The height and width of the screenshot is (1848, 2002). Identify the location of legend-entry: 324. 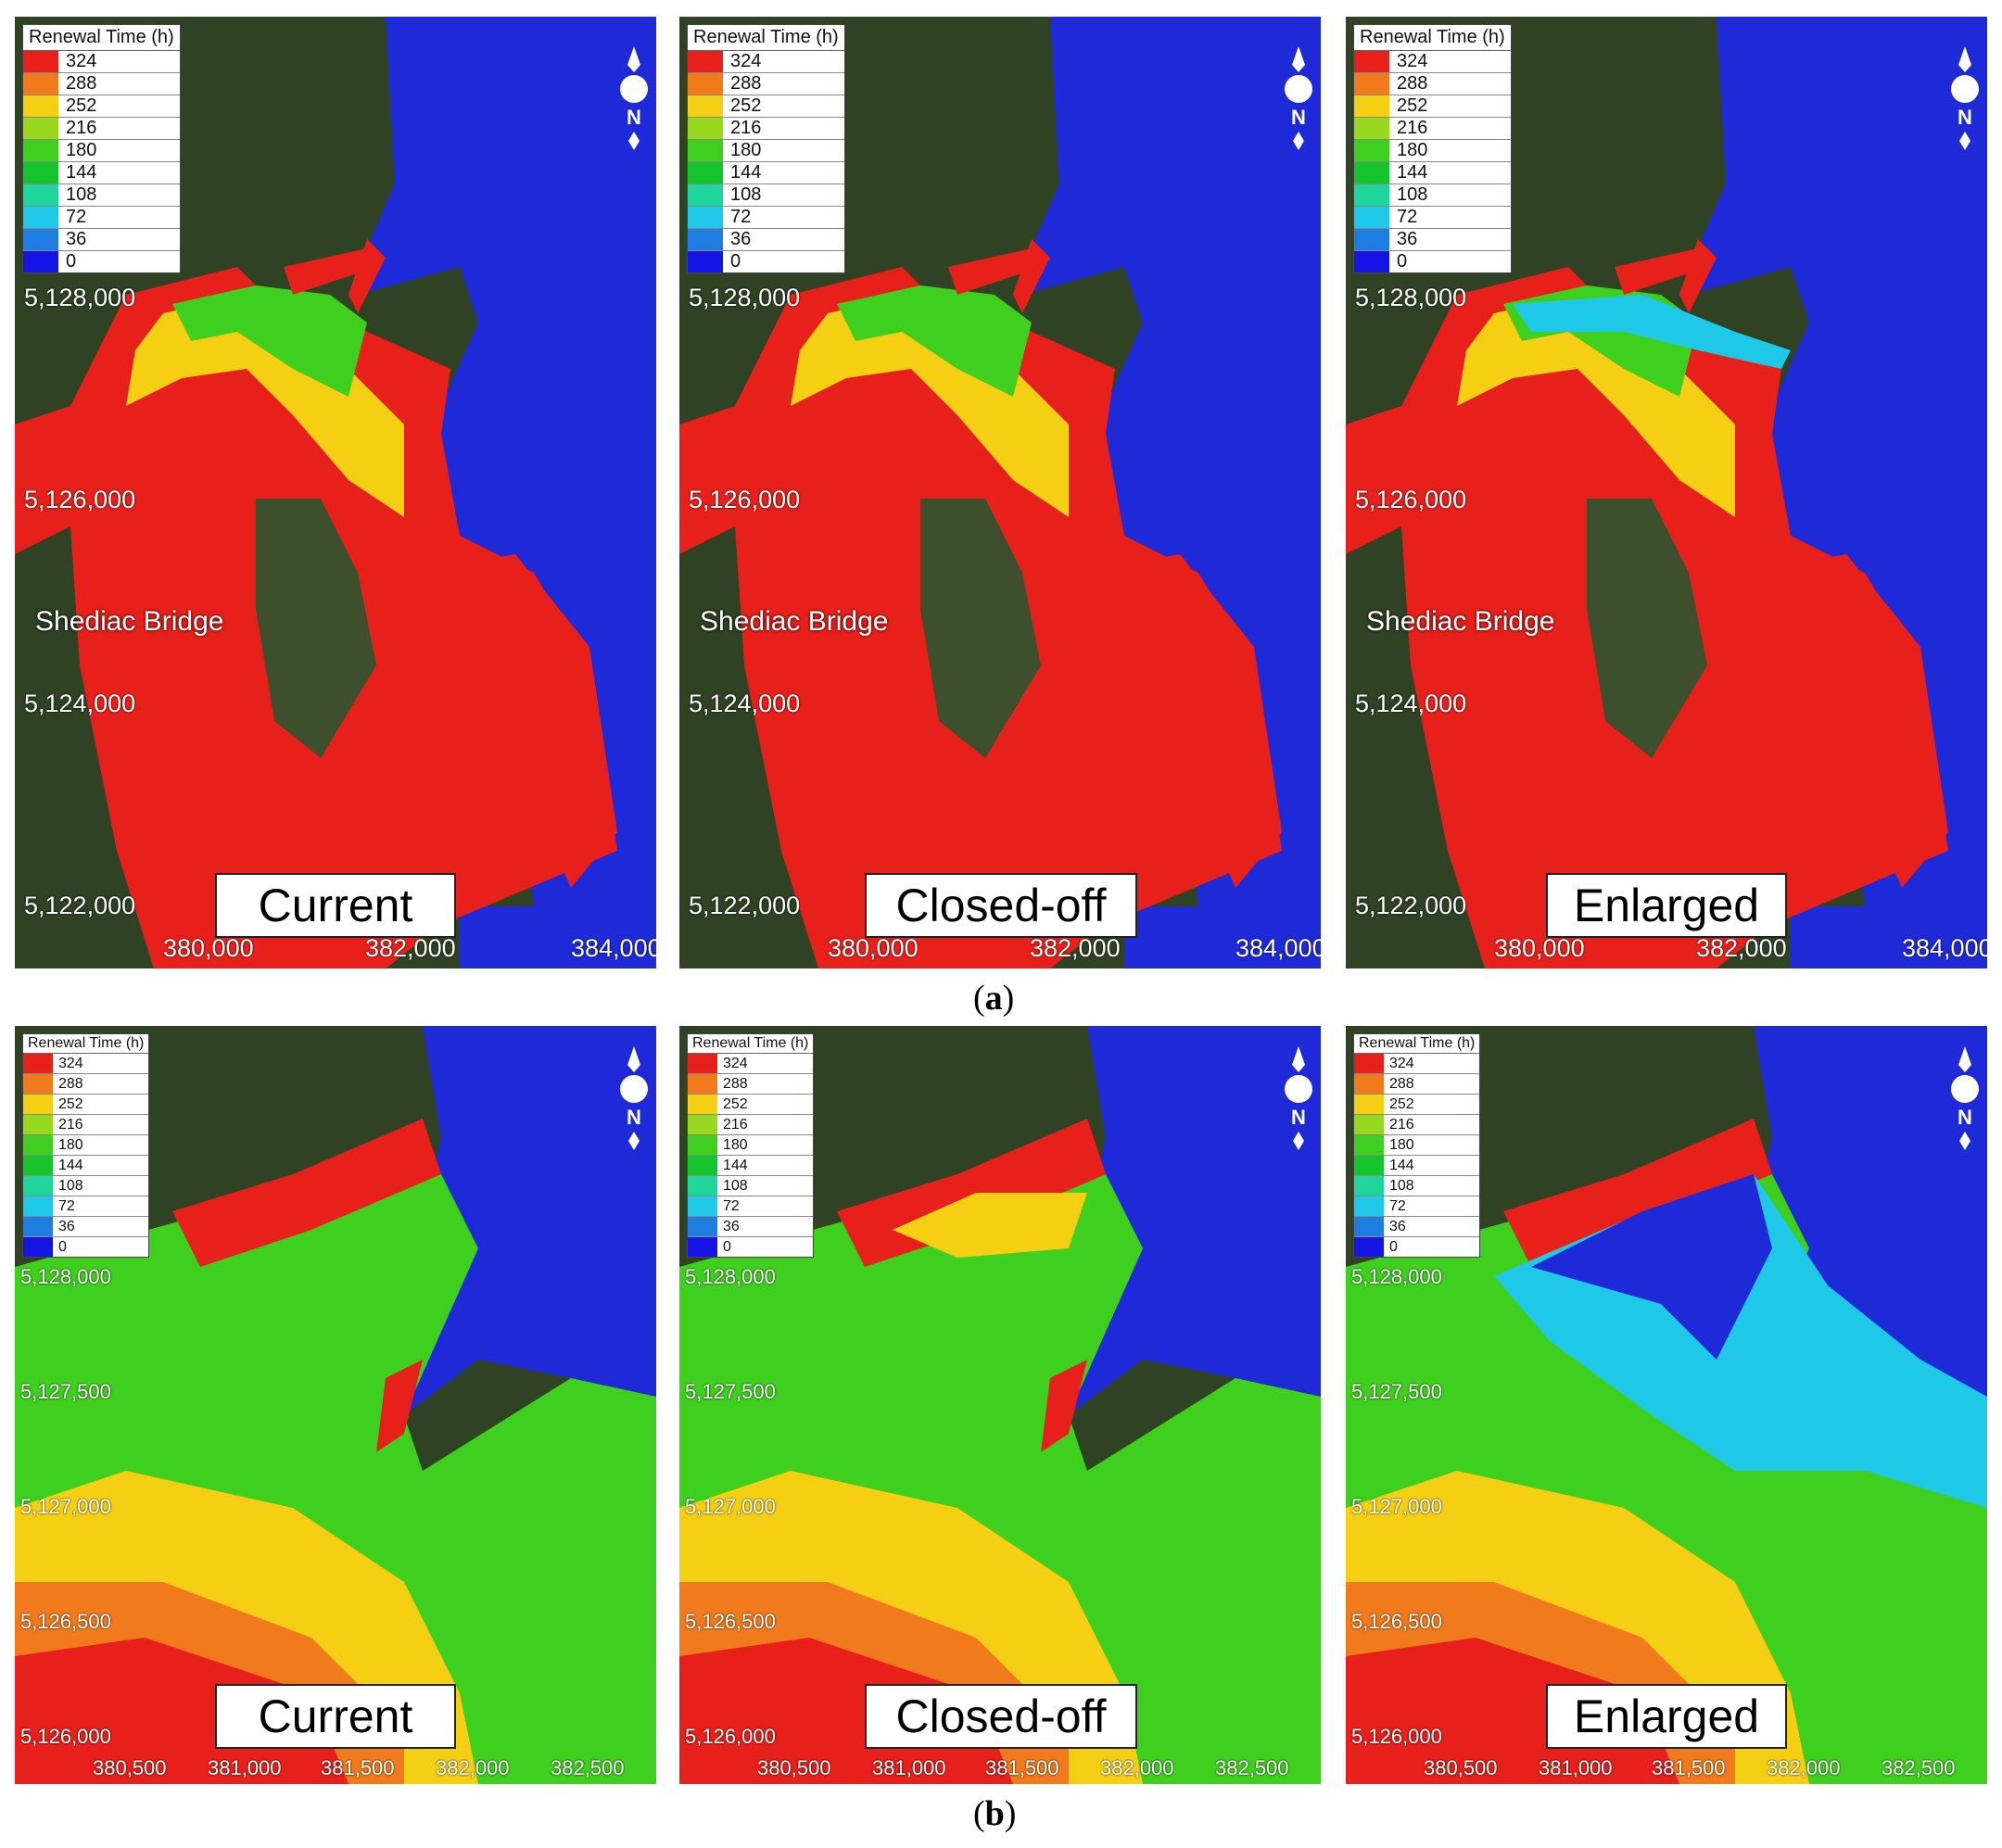
(766, 62).